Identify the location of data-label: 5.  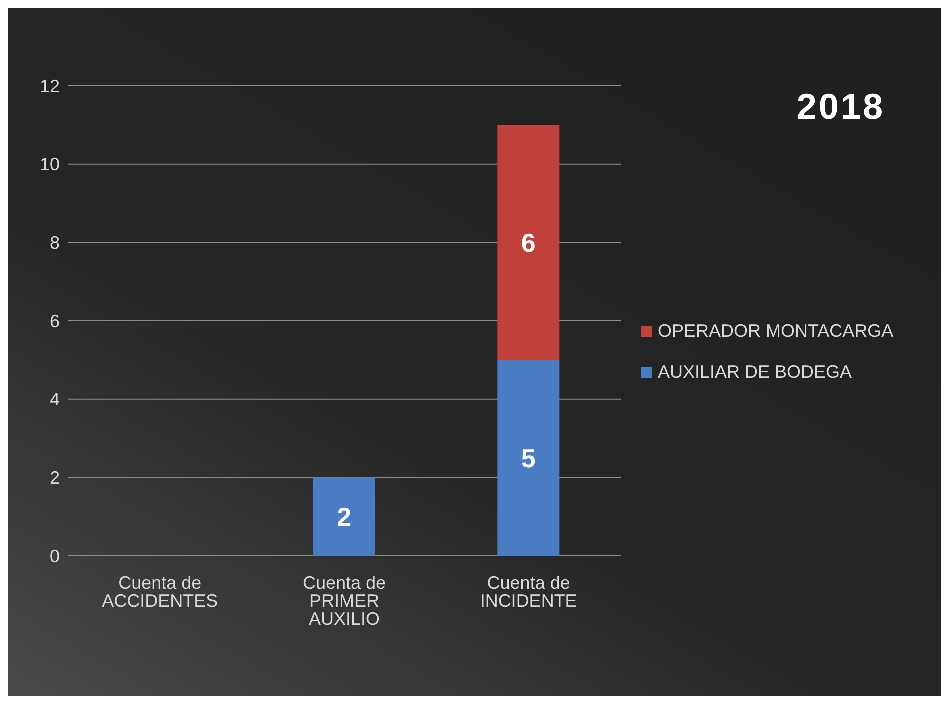
(528, 458).